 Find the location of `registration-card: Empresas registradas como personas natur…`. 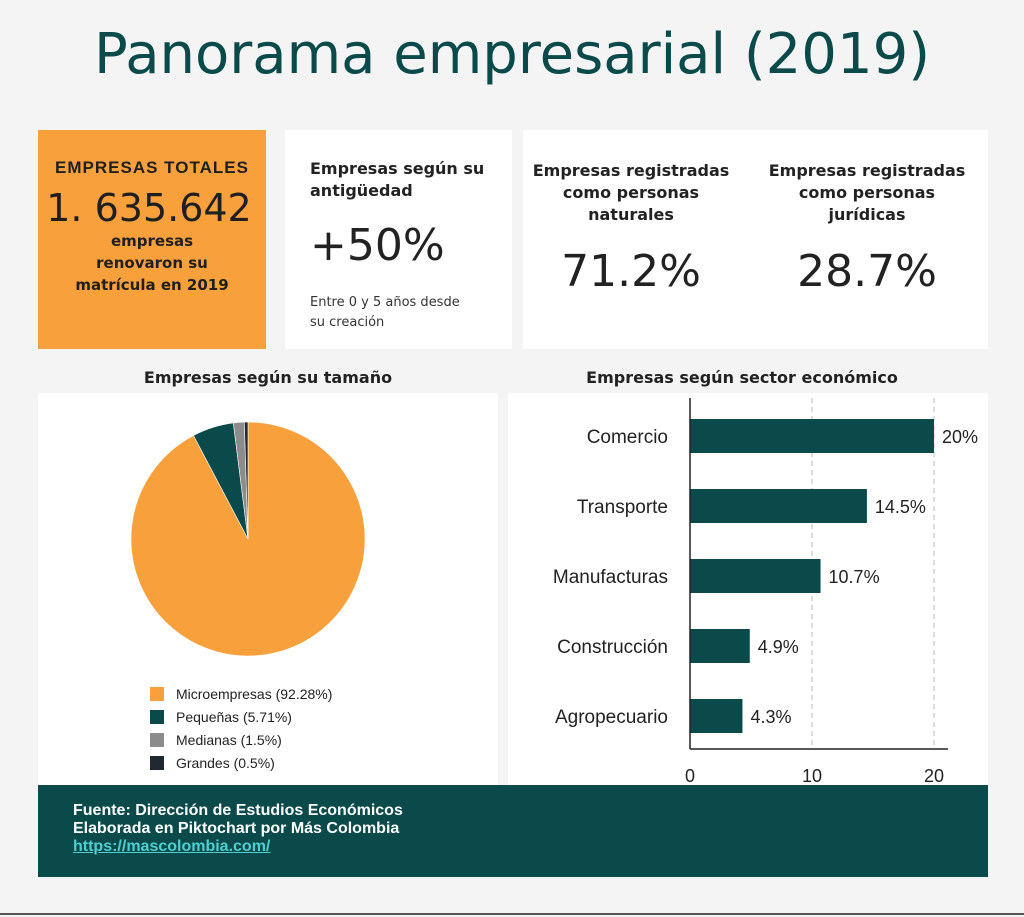

registration-card: Empresas registradas como personas natur… is located at coordinates (755, 239).